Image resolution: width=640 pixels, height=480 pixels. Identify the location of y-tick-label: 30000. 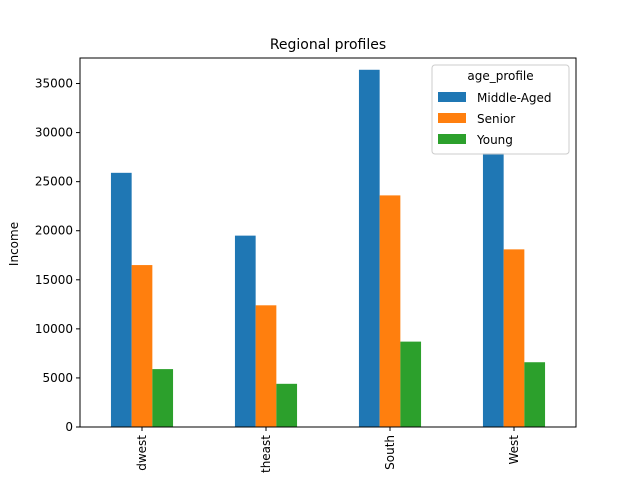
(54, 133).